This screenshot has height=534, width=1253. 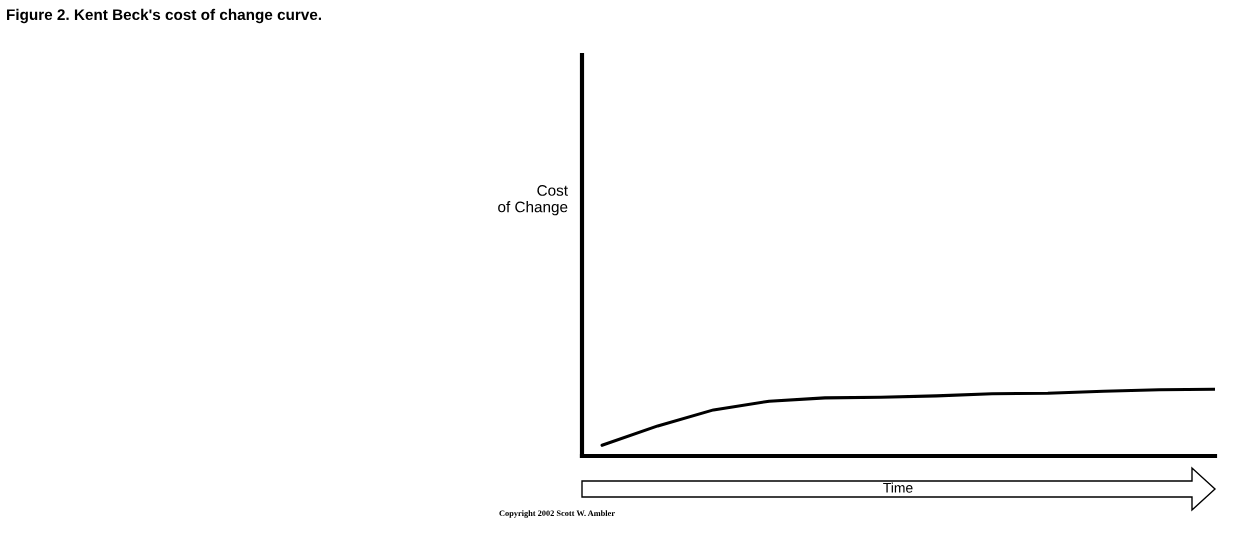 I want to click on text: Figure 2. Kent Beck's cost of change curve., so click(x=164, y=16).